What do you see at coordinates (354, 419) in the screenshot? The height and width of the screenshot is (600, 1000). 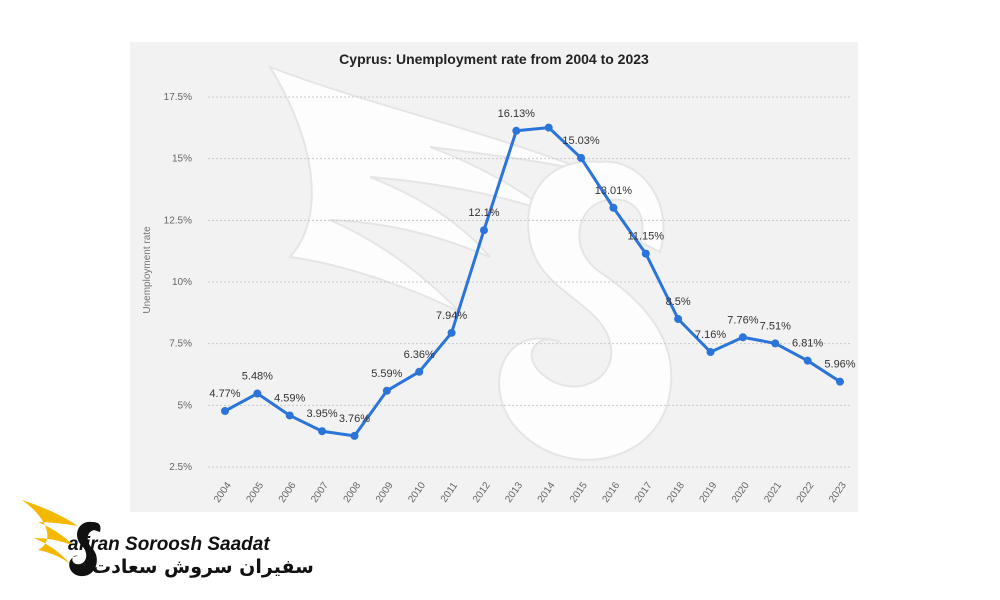 I see `data-label: 3.76%` at bounding box center [354, 419].